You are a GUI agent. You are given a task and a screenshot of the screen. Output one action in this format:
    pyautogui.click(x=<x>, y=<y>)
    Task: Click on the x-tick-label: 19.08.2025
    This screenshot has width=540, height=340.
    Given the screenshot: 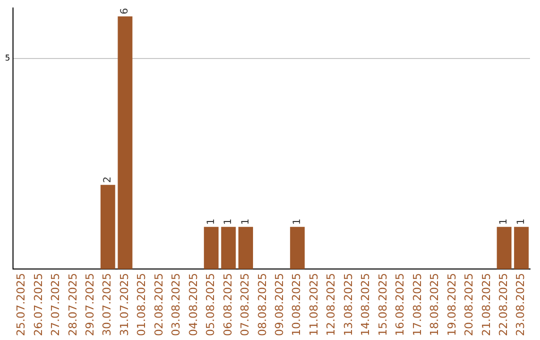 What is the action you would take?
    pyautogui.click(x=451, y=304)
    